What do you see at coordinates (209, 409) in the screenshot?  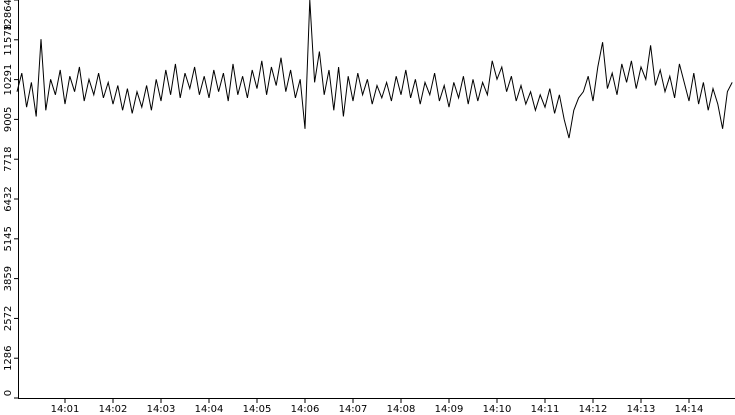 I see `x-tick-label: 14:04` at bounding box center [209, 409].